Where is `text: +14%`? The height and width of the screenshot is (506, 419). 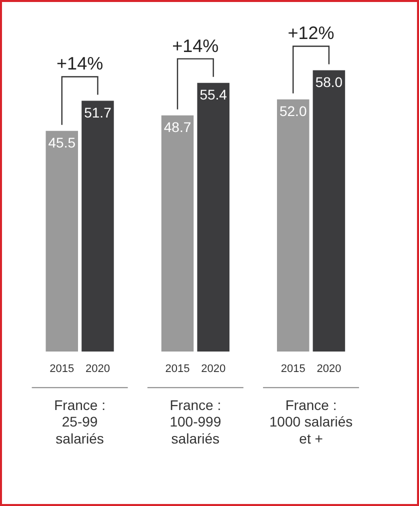
text: +14% is located at coordinates (195, 46).